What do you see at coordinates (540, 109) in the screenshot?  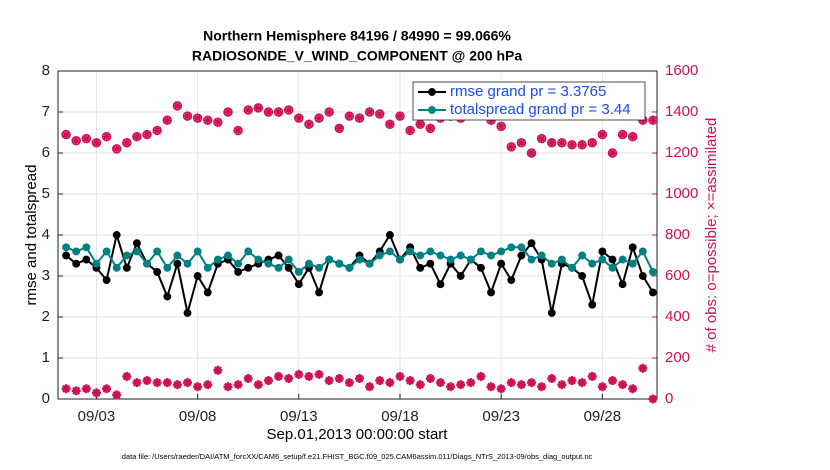 I see `legend-label: totalspread grand pr = 3.44` at bounding box center [540, 109].